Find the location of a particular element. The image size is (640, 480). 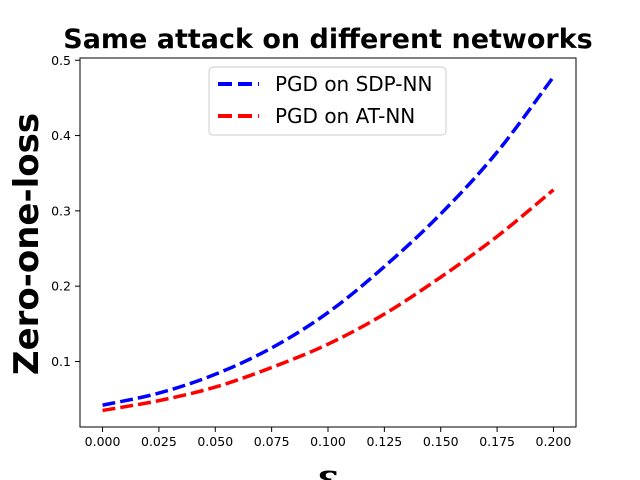

y-tick-label: 0.3 is located at coordinates (61, 210).